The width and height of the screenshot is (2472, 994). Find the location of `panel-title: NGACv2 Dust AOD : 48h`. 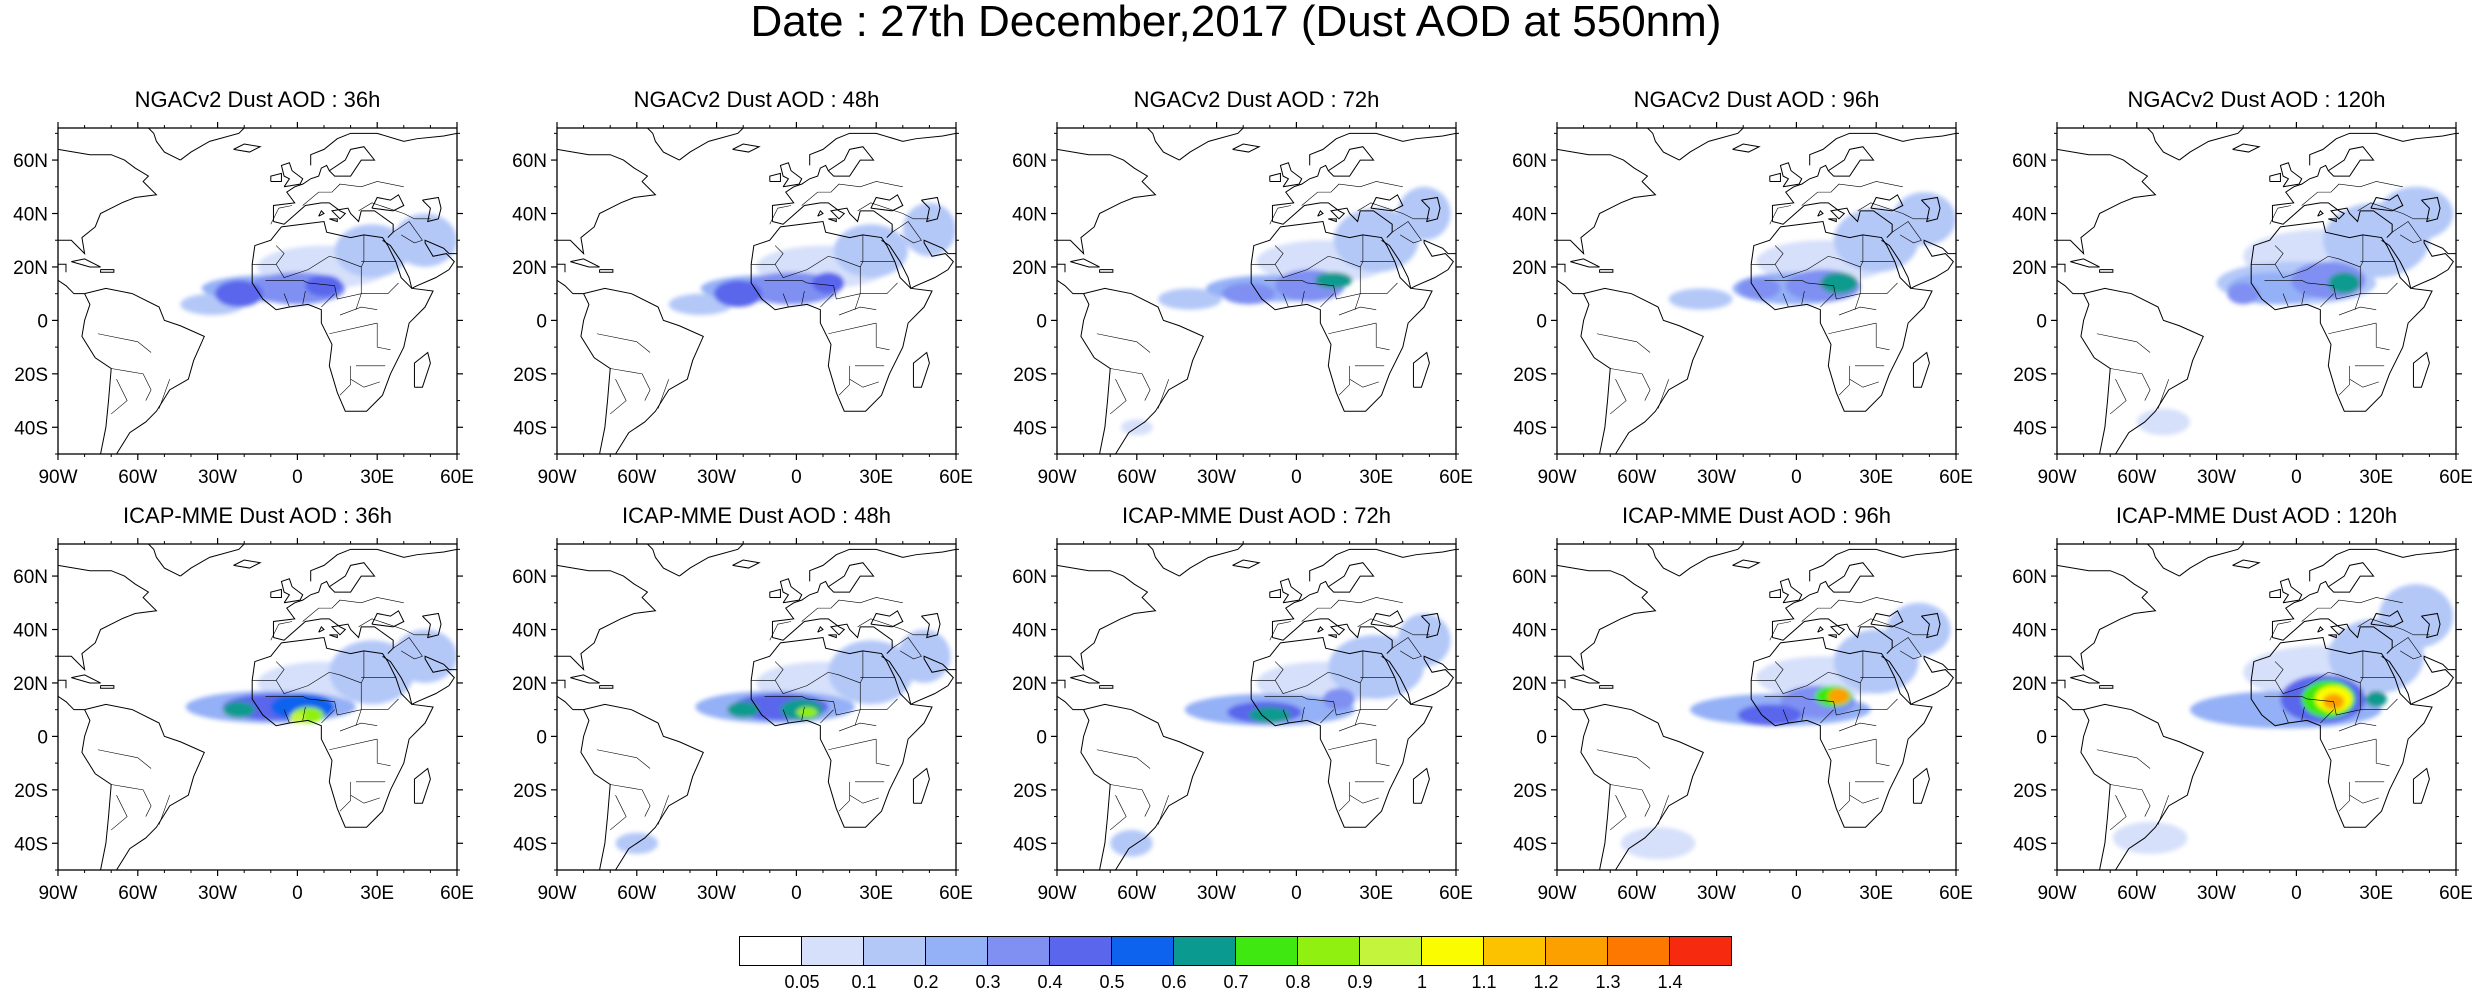

panel-title: NGACv2 Dust AOD : 48h is located at coordinates (756, 99).